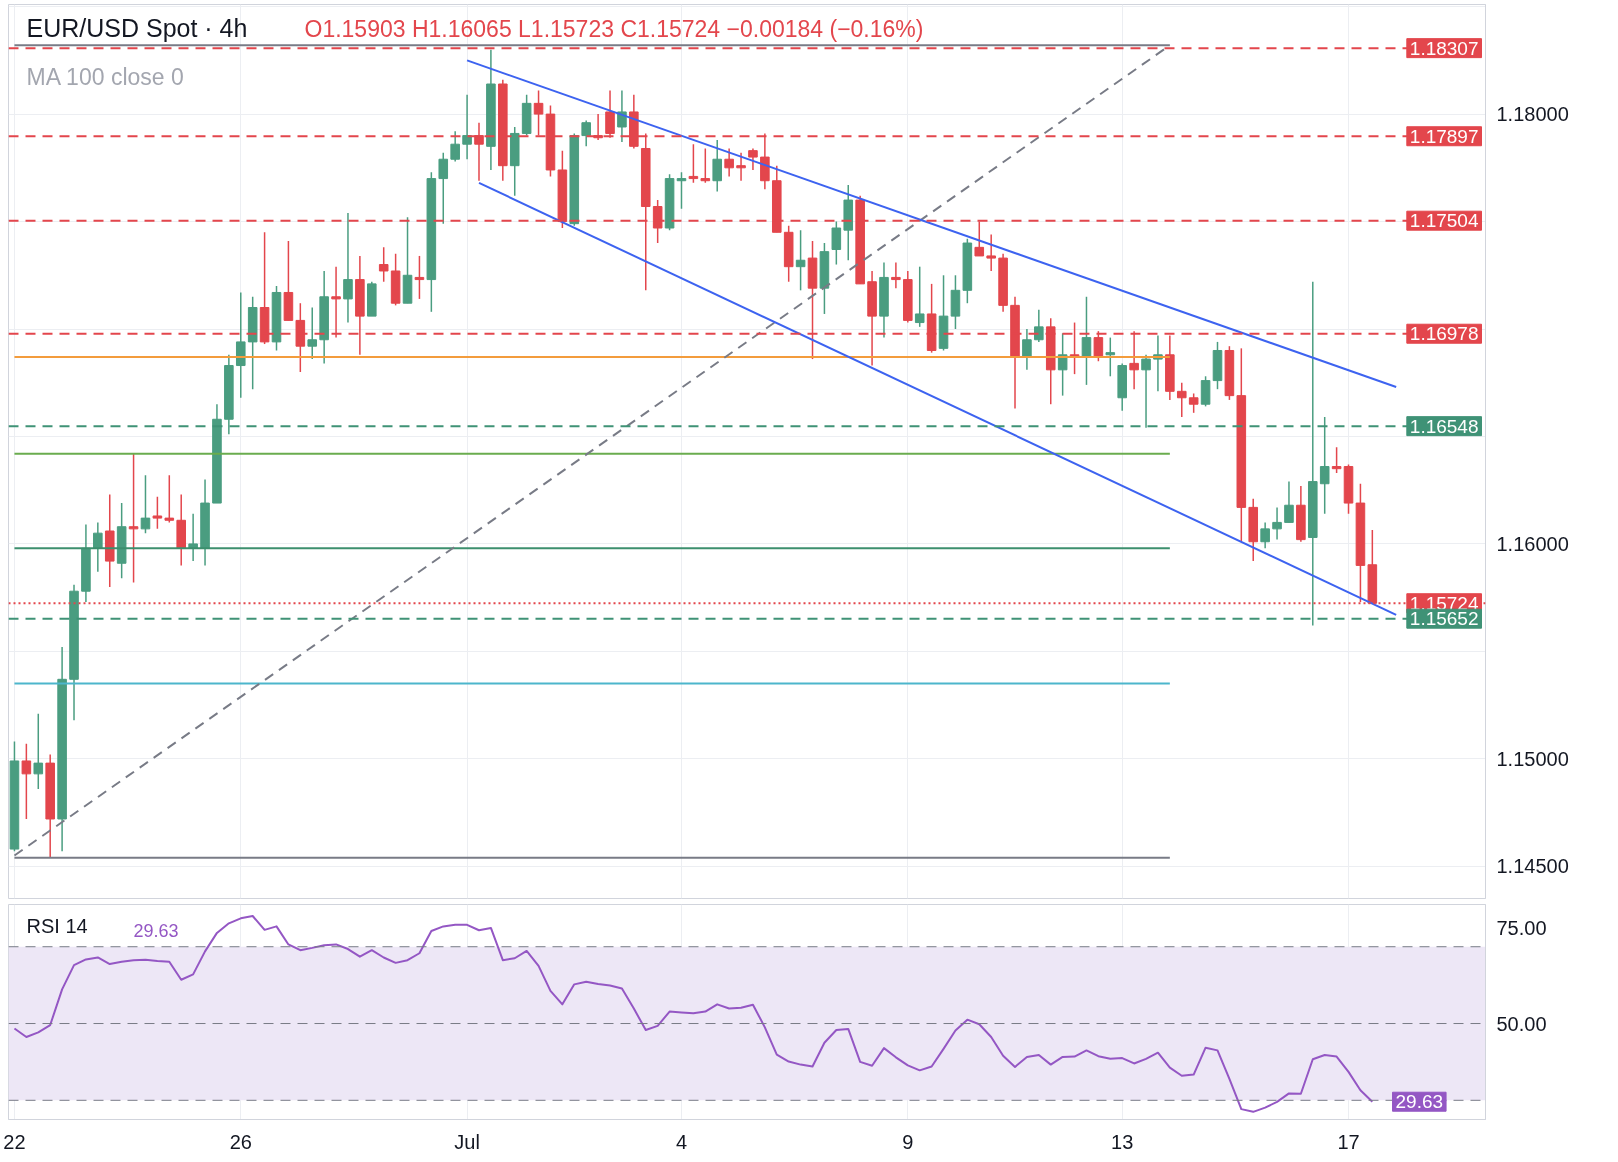 Image resolution: width=1618 pixels, height=1162 pixels. Describe the element at coordinates (1444, 426) in the screenshot. I see `ref-line-label: 1.16548` at that location.